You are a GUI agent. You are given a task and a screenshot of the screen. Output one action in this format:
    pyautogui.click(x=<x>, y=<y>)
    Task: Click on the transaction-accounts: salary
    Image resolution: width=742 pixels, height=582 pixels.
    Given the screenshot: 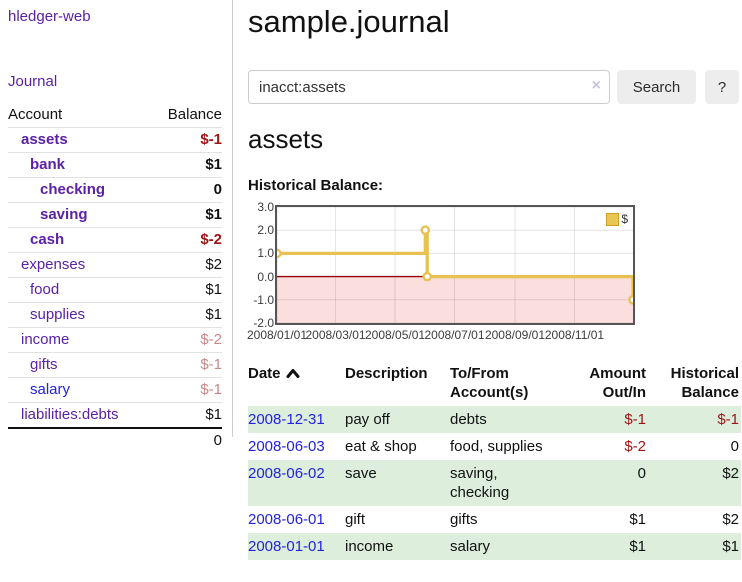 What is the action you would take?
    pyautogui.click(x=500, y=546)
    